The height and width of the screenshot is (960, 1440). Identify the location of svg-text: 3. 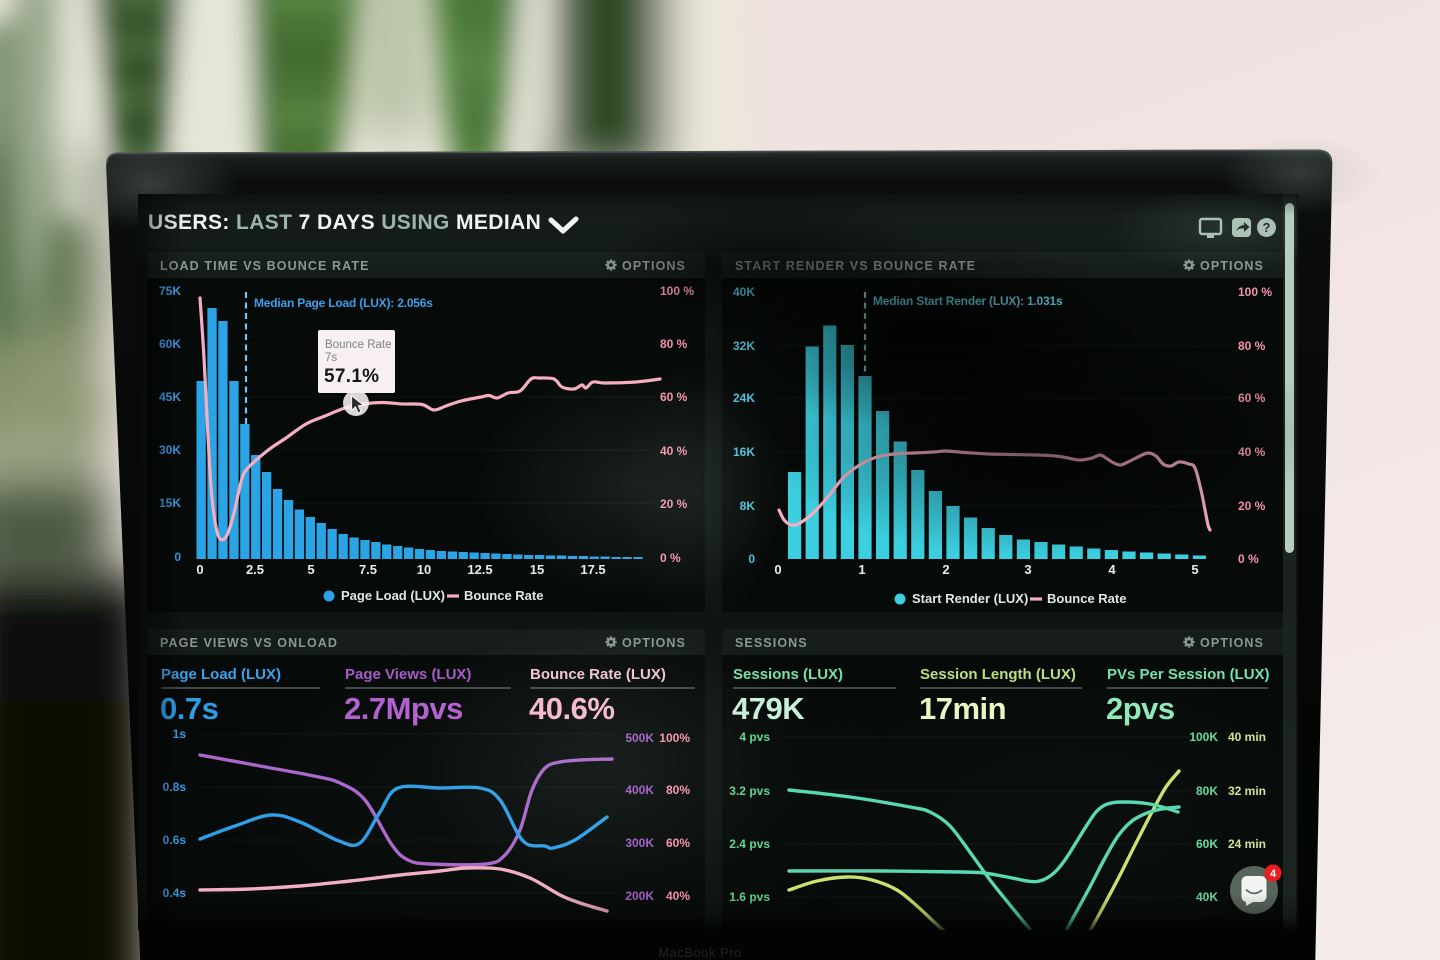
(1027, 569).